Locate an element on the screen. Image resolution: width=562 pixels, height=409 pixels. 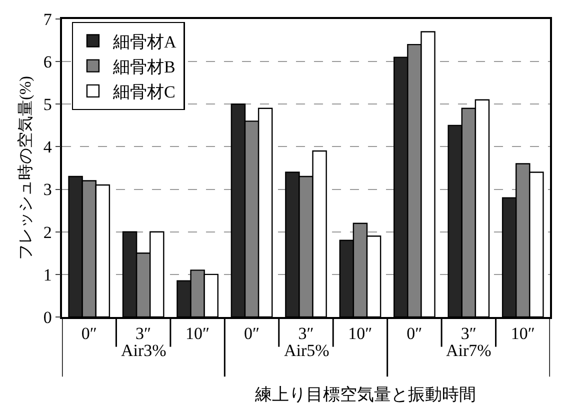
text: Air7% is located at coordinates (469, 350).